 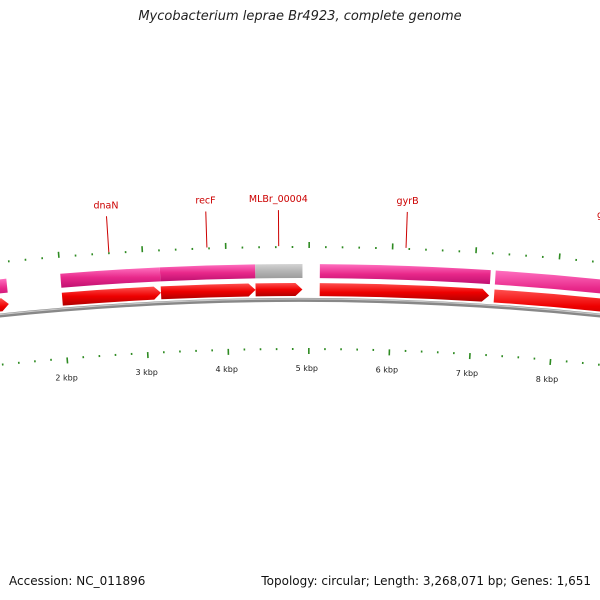 What do you see at coordinates (208, 291) in the screenshot?
I see `strand-arrow-recF` at bounding box center [208, 291].